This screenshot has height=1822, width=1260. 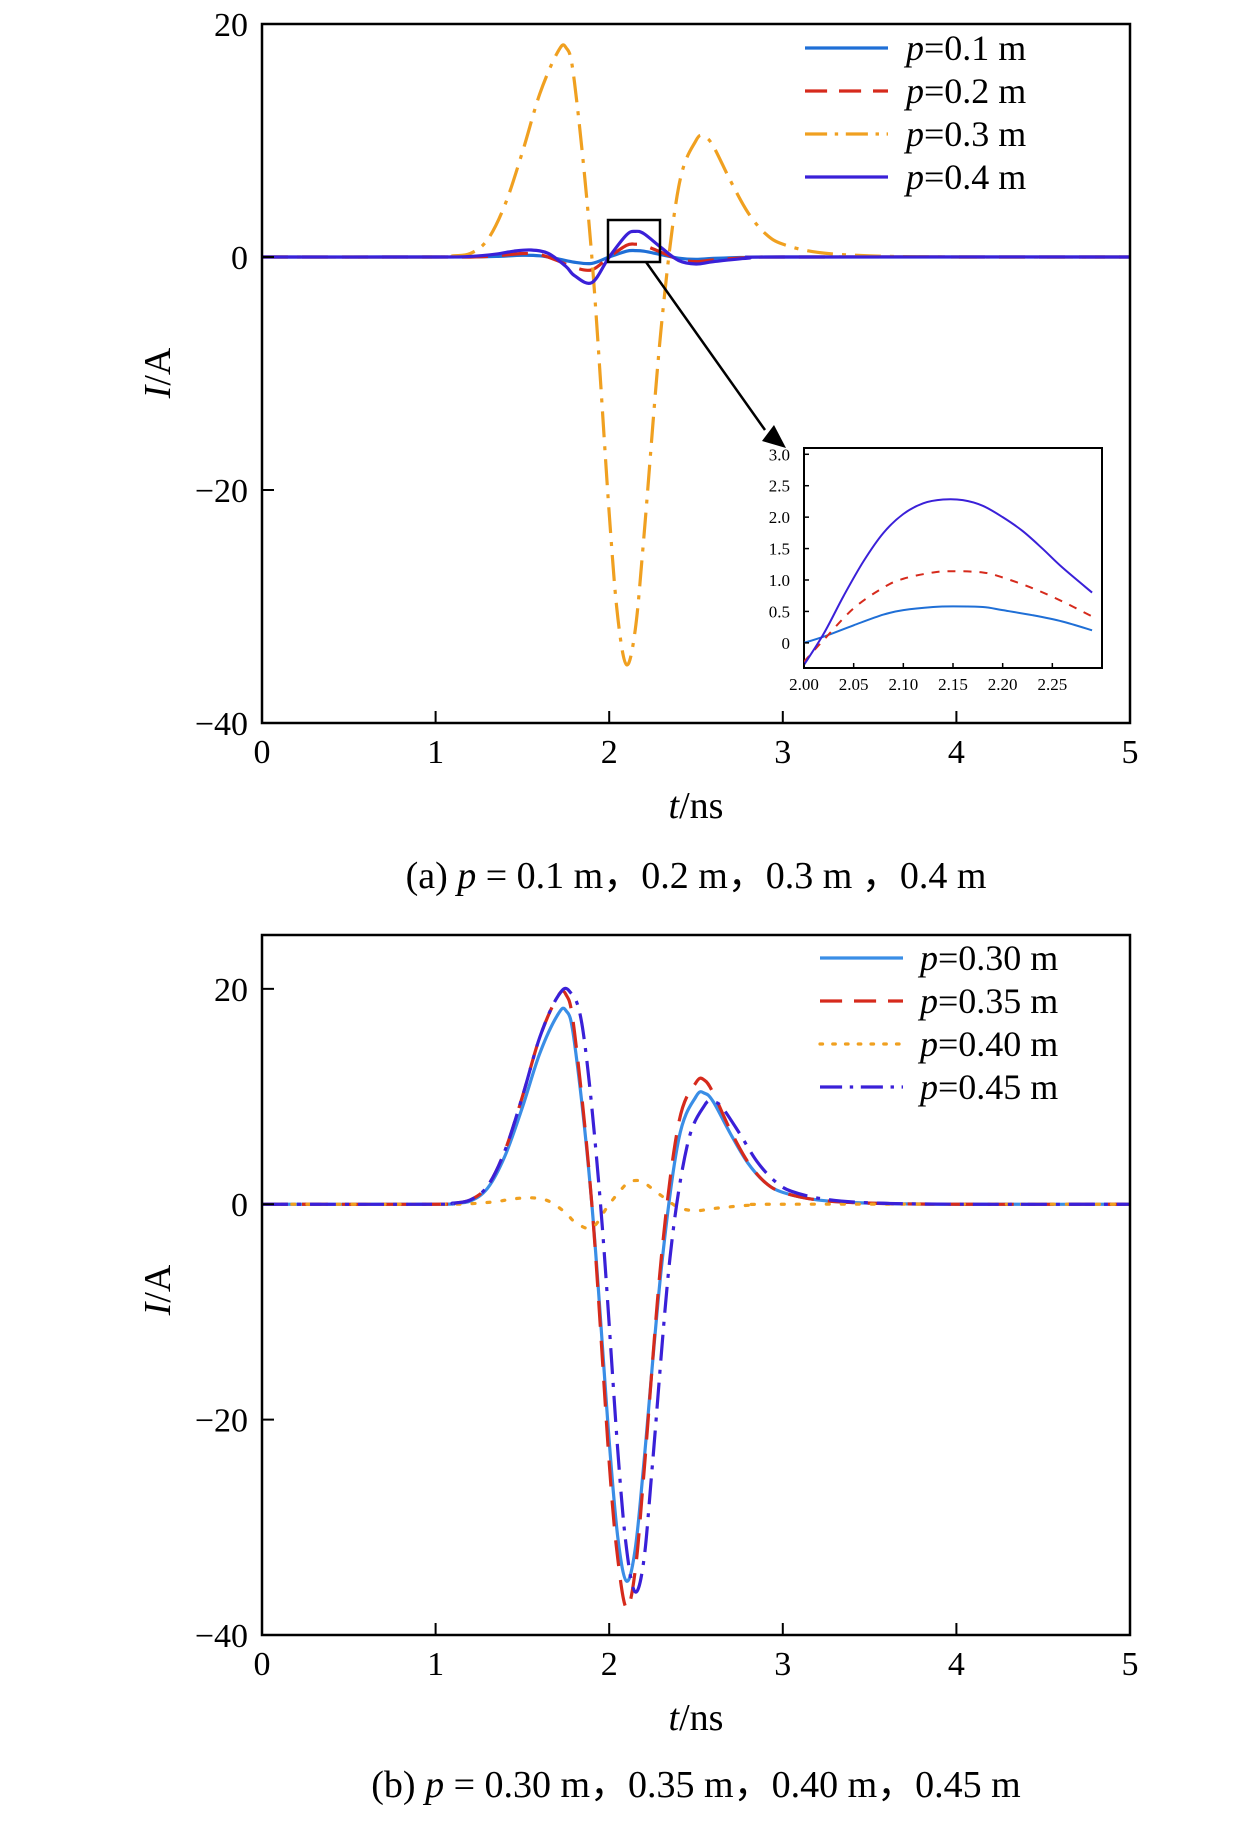 I want to click on inset-y-tick-label: 0, so click(x=786, y=643).